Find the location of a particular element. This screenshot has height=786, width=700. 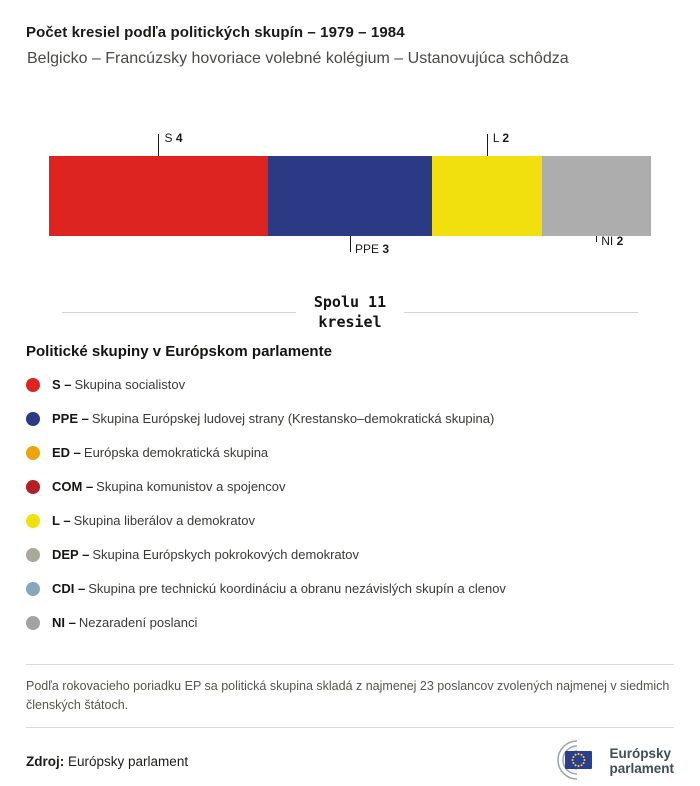

stacked-bar is located at coordinates (350, 196).